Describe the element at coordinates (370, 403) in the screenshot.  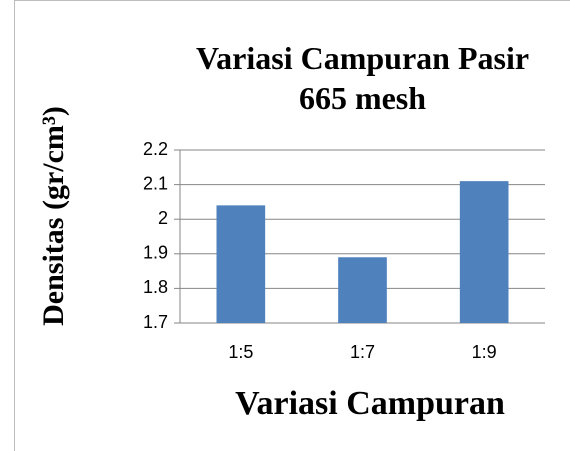
I see `x-axis-label: Variasi Campuran` at that location.